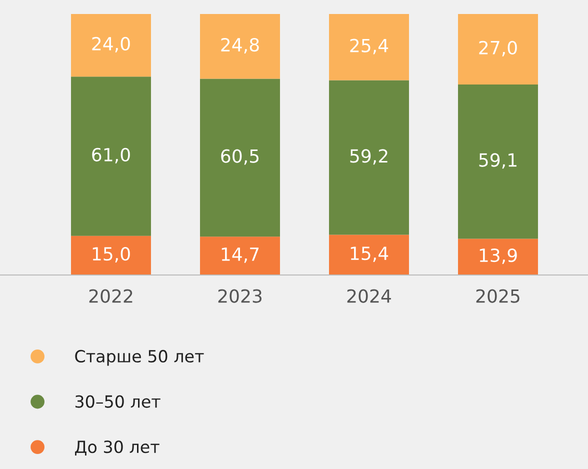 This screenshot has height=469, width=588. I want to click on x-tick-label: 2022, so click(110, 296).